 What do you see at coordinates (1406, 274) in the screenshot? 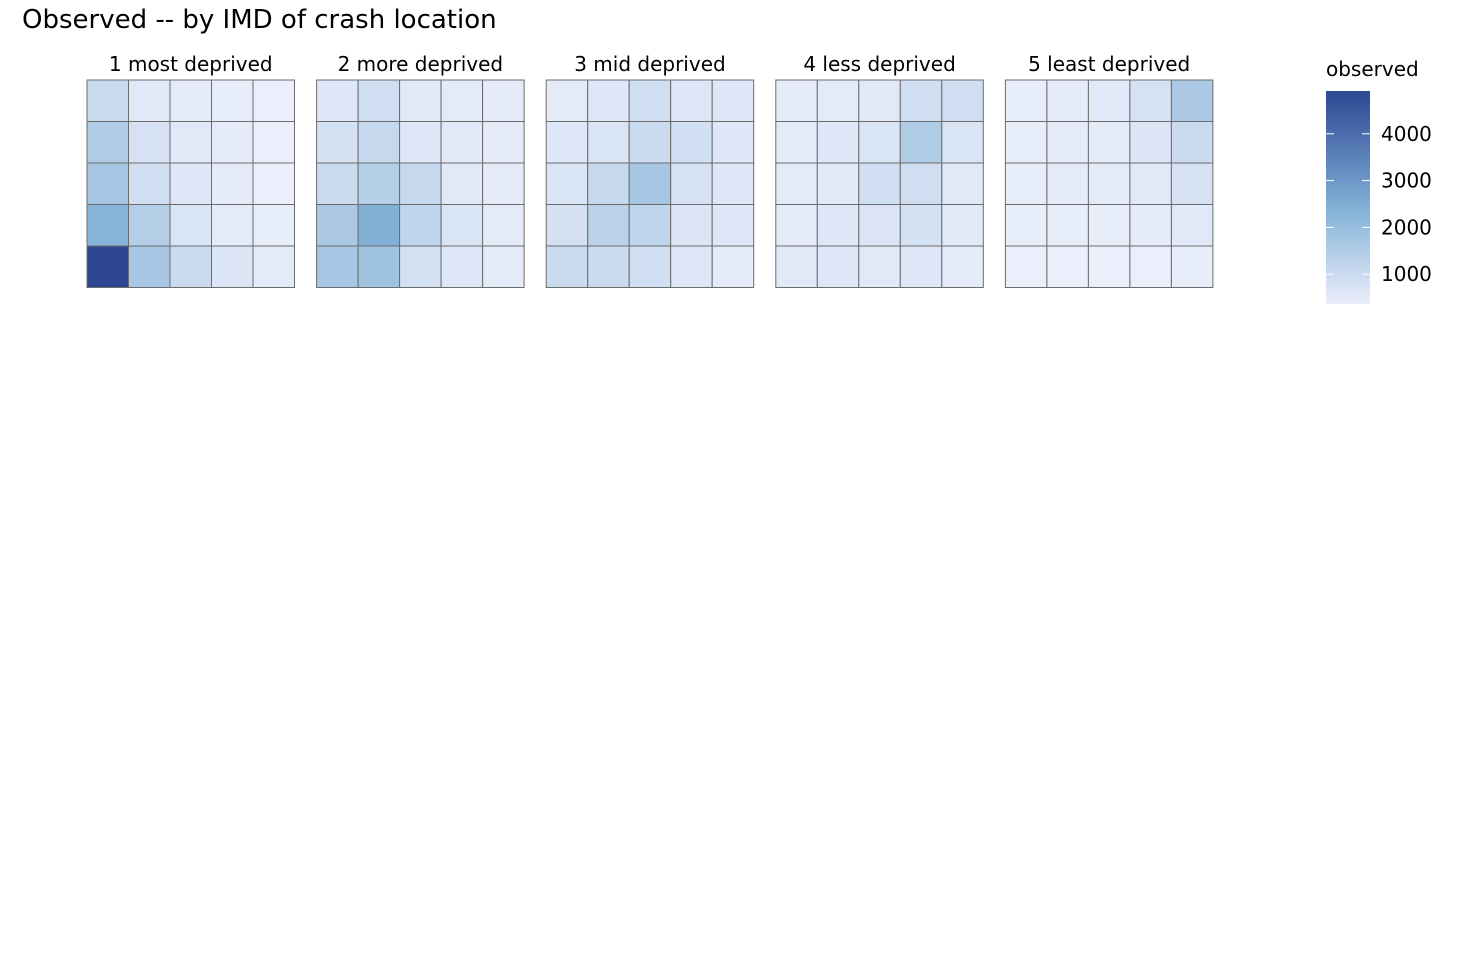
I see `legend-tick-label: 1000` at bounding box center [1406, 274].